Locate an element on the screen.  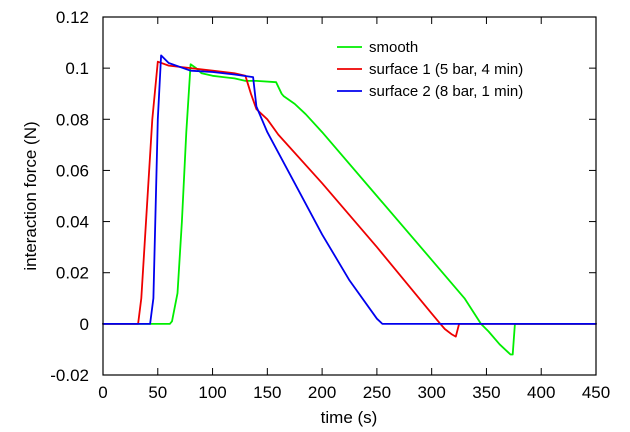
x-tick-label: 450 is located at coordinates (596, 392).